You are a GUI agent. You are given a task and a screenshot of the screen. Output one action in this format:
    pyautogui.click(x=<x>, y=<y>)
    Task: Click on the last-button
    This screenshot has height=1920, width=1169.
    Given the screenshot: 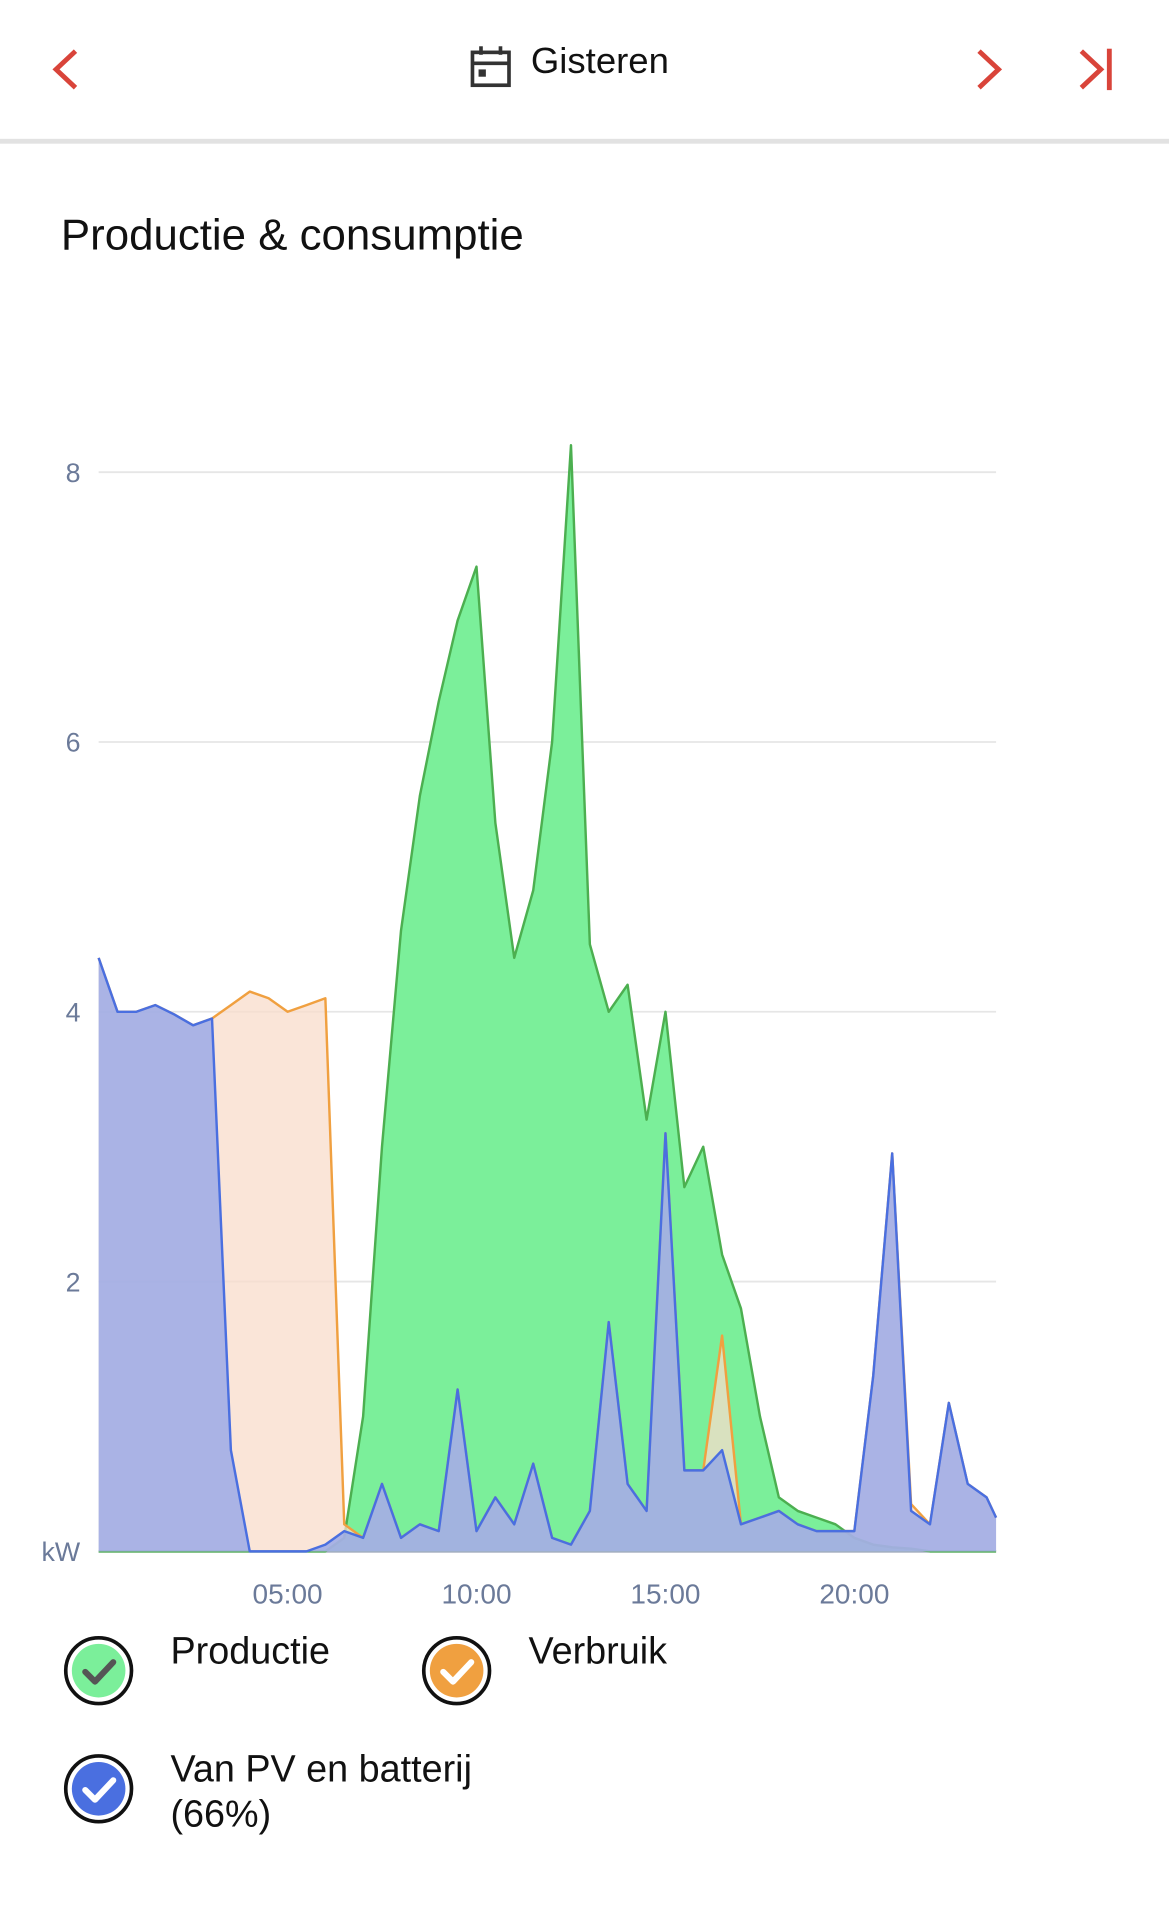 What is the action you would take?
    pyautogui.click(x=1095, y=69)
    